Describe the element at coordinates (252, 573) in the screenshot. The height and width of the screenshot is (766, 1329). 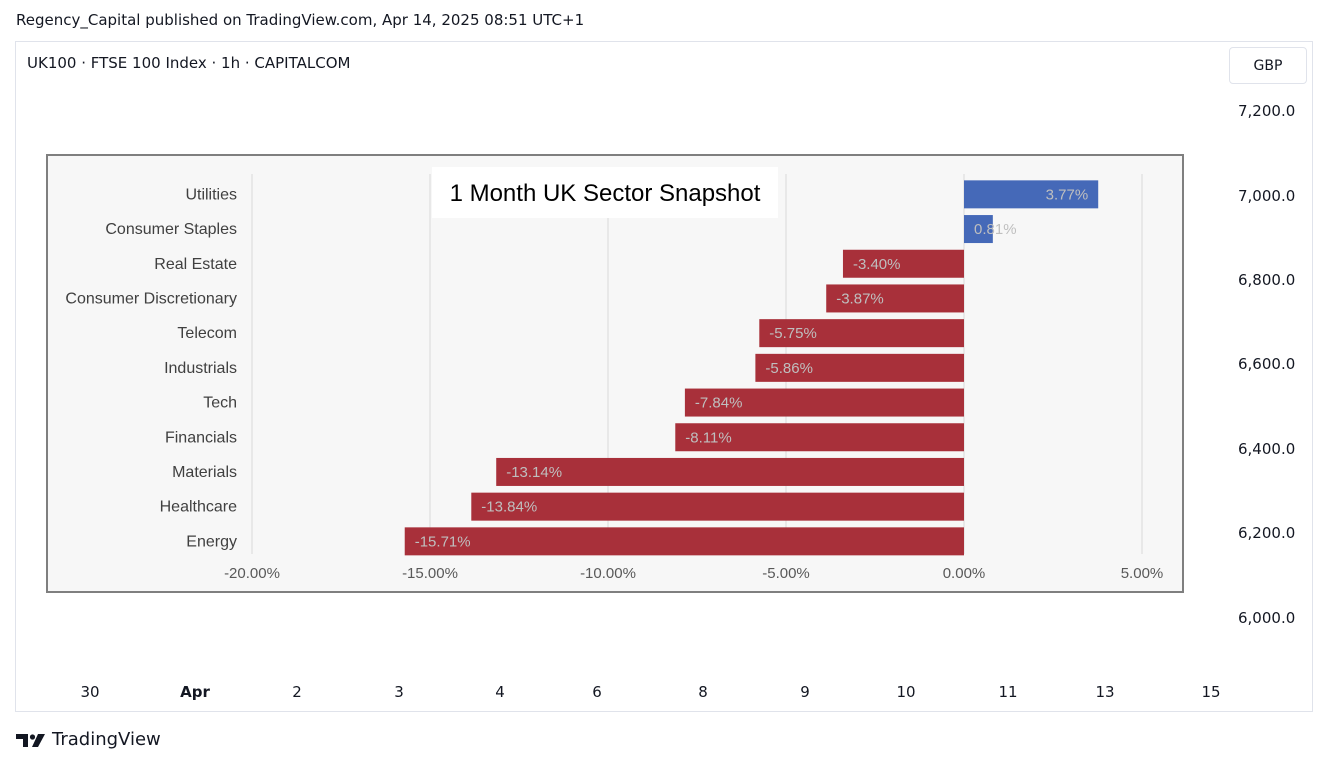
I see `x-tick-label: -20.00%` at that location.